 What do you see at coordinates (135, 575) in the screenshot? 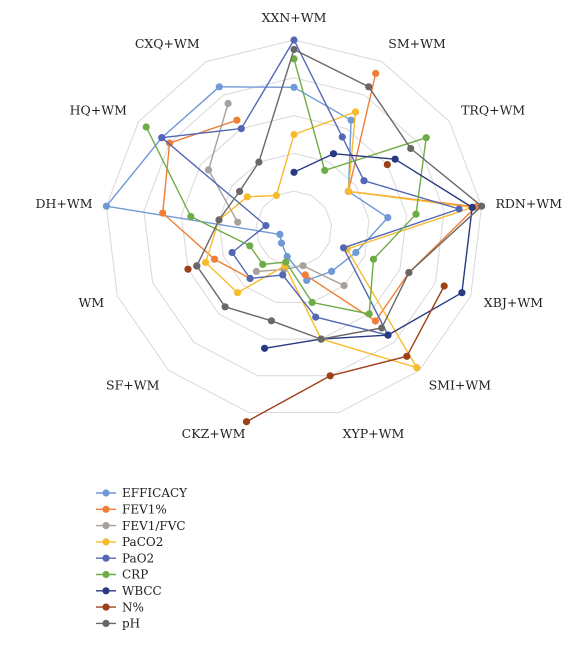
I see `legend-label-5: CRP` at bounding box center [135, 575].